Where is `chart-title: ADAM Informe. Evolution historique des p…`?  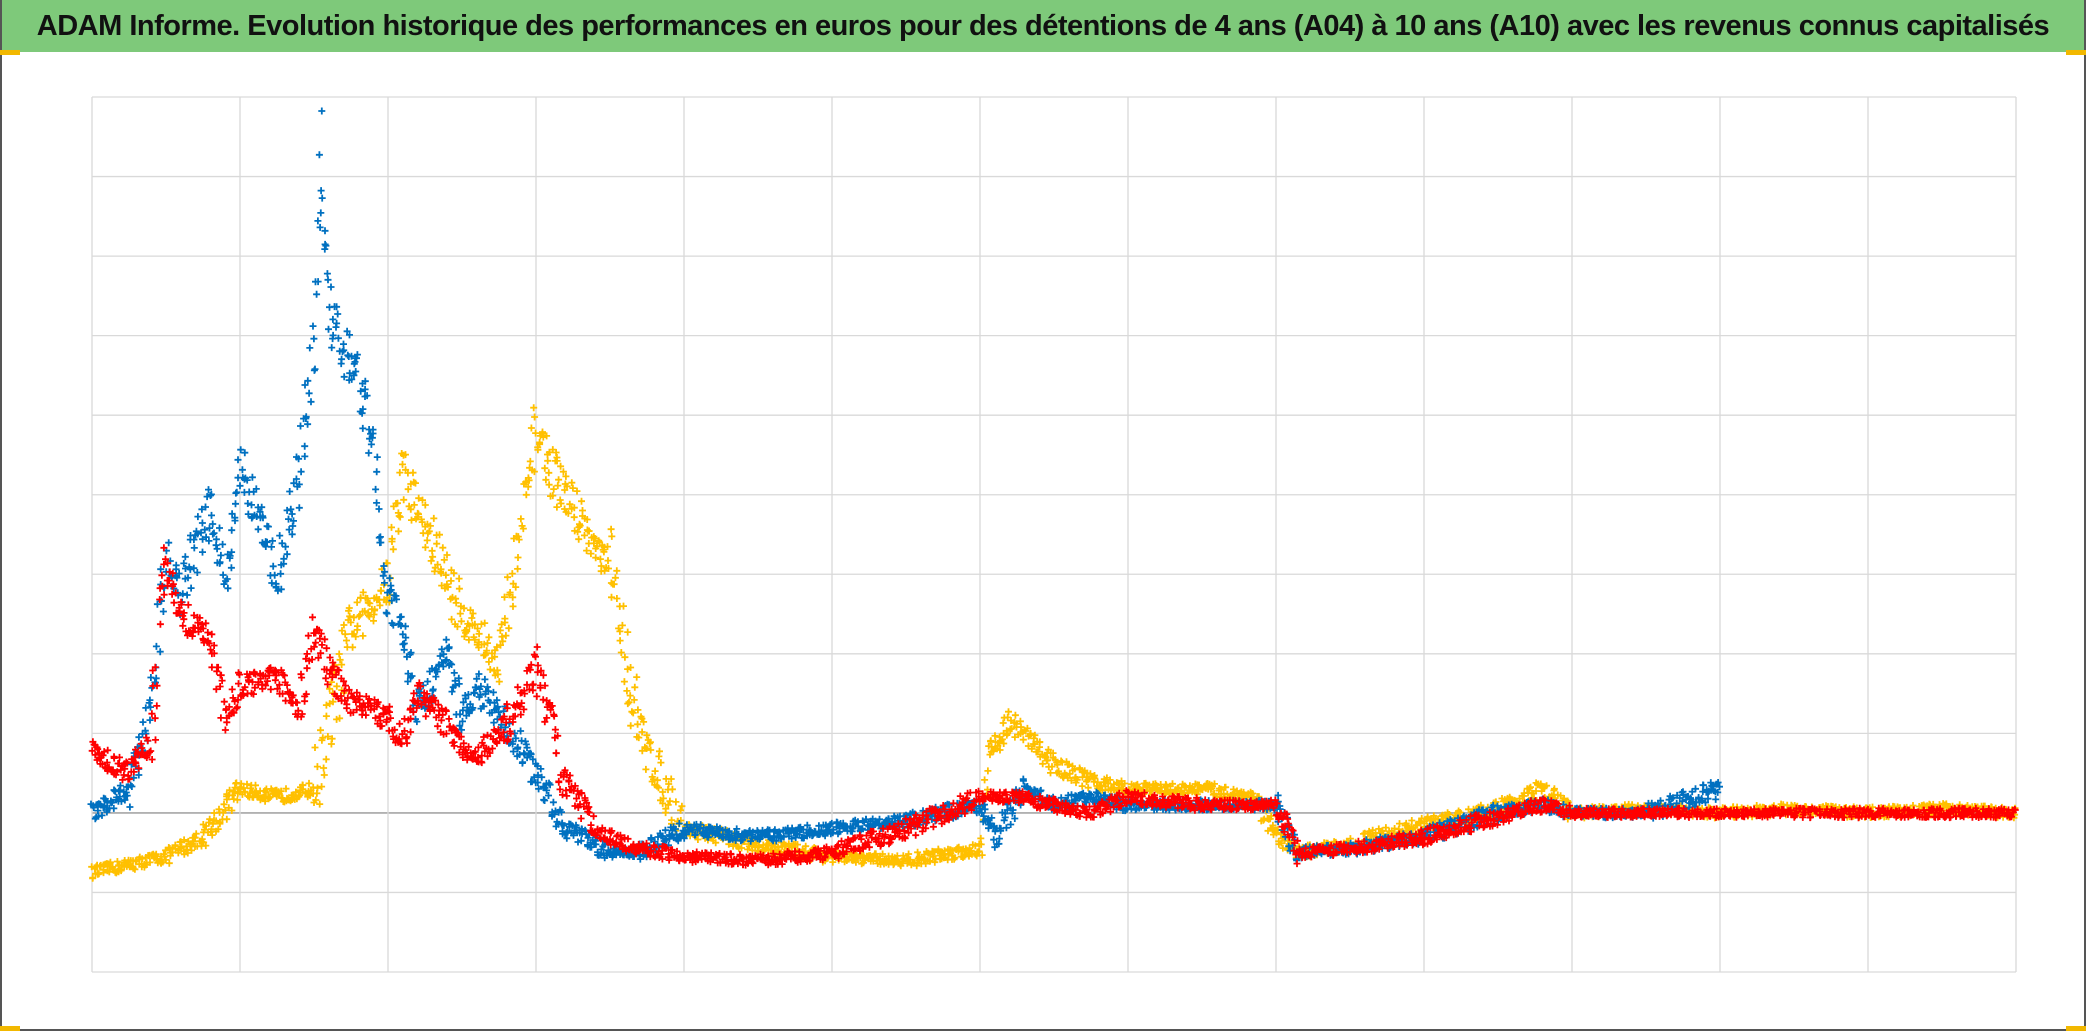 chart-title: ADAM Informe. Evolution historique des p… is located at coordinates (1043, 25).